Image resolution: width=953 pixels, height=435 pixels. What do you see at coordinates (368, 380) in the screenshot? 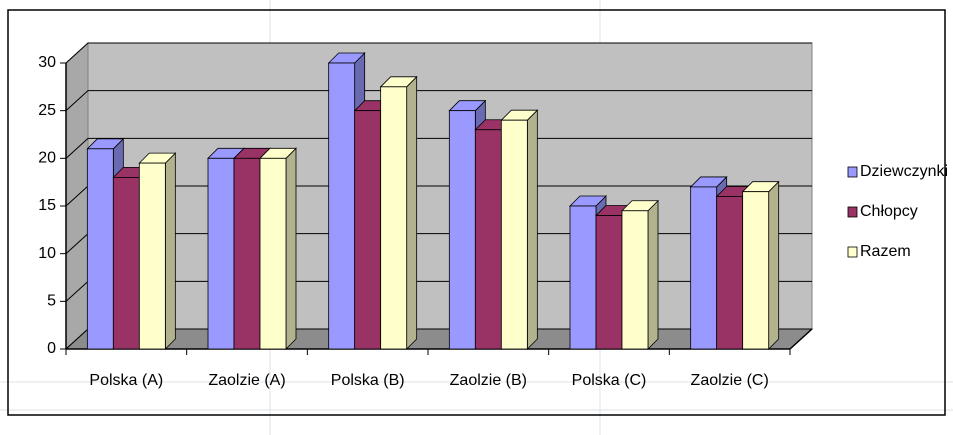
I see `x-tick-label: Polska (B)` at bounding box center [368, 380].